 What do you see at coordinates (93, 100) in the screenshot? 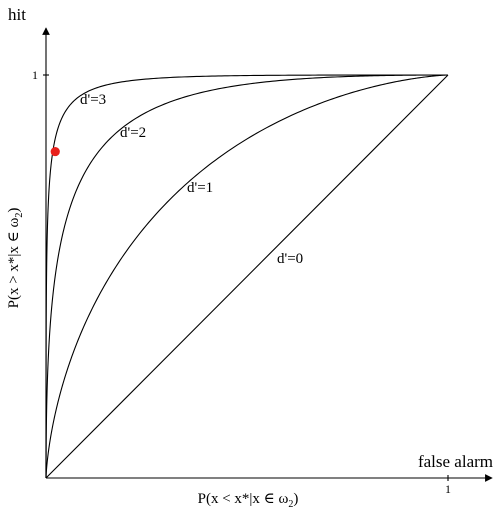
I see `curve-label-dprime-3: d'=3` at bounding box center [93, 100].